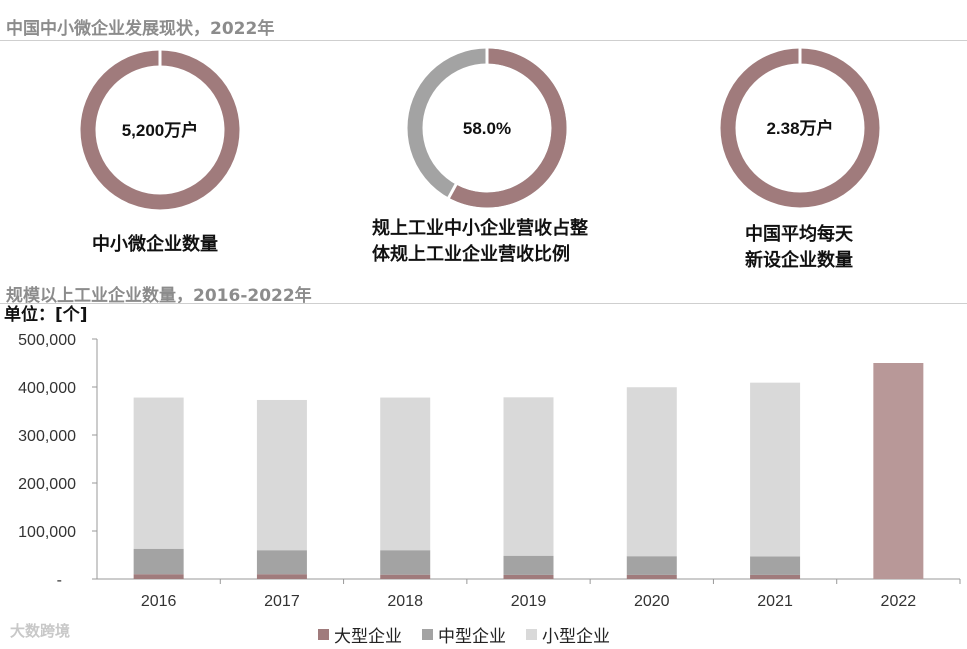  I want to click on donut-1: 58.0%, so click(487, 127).